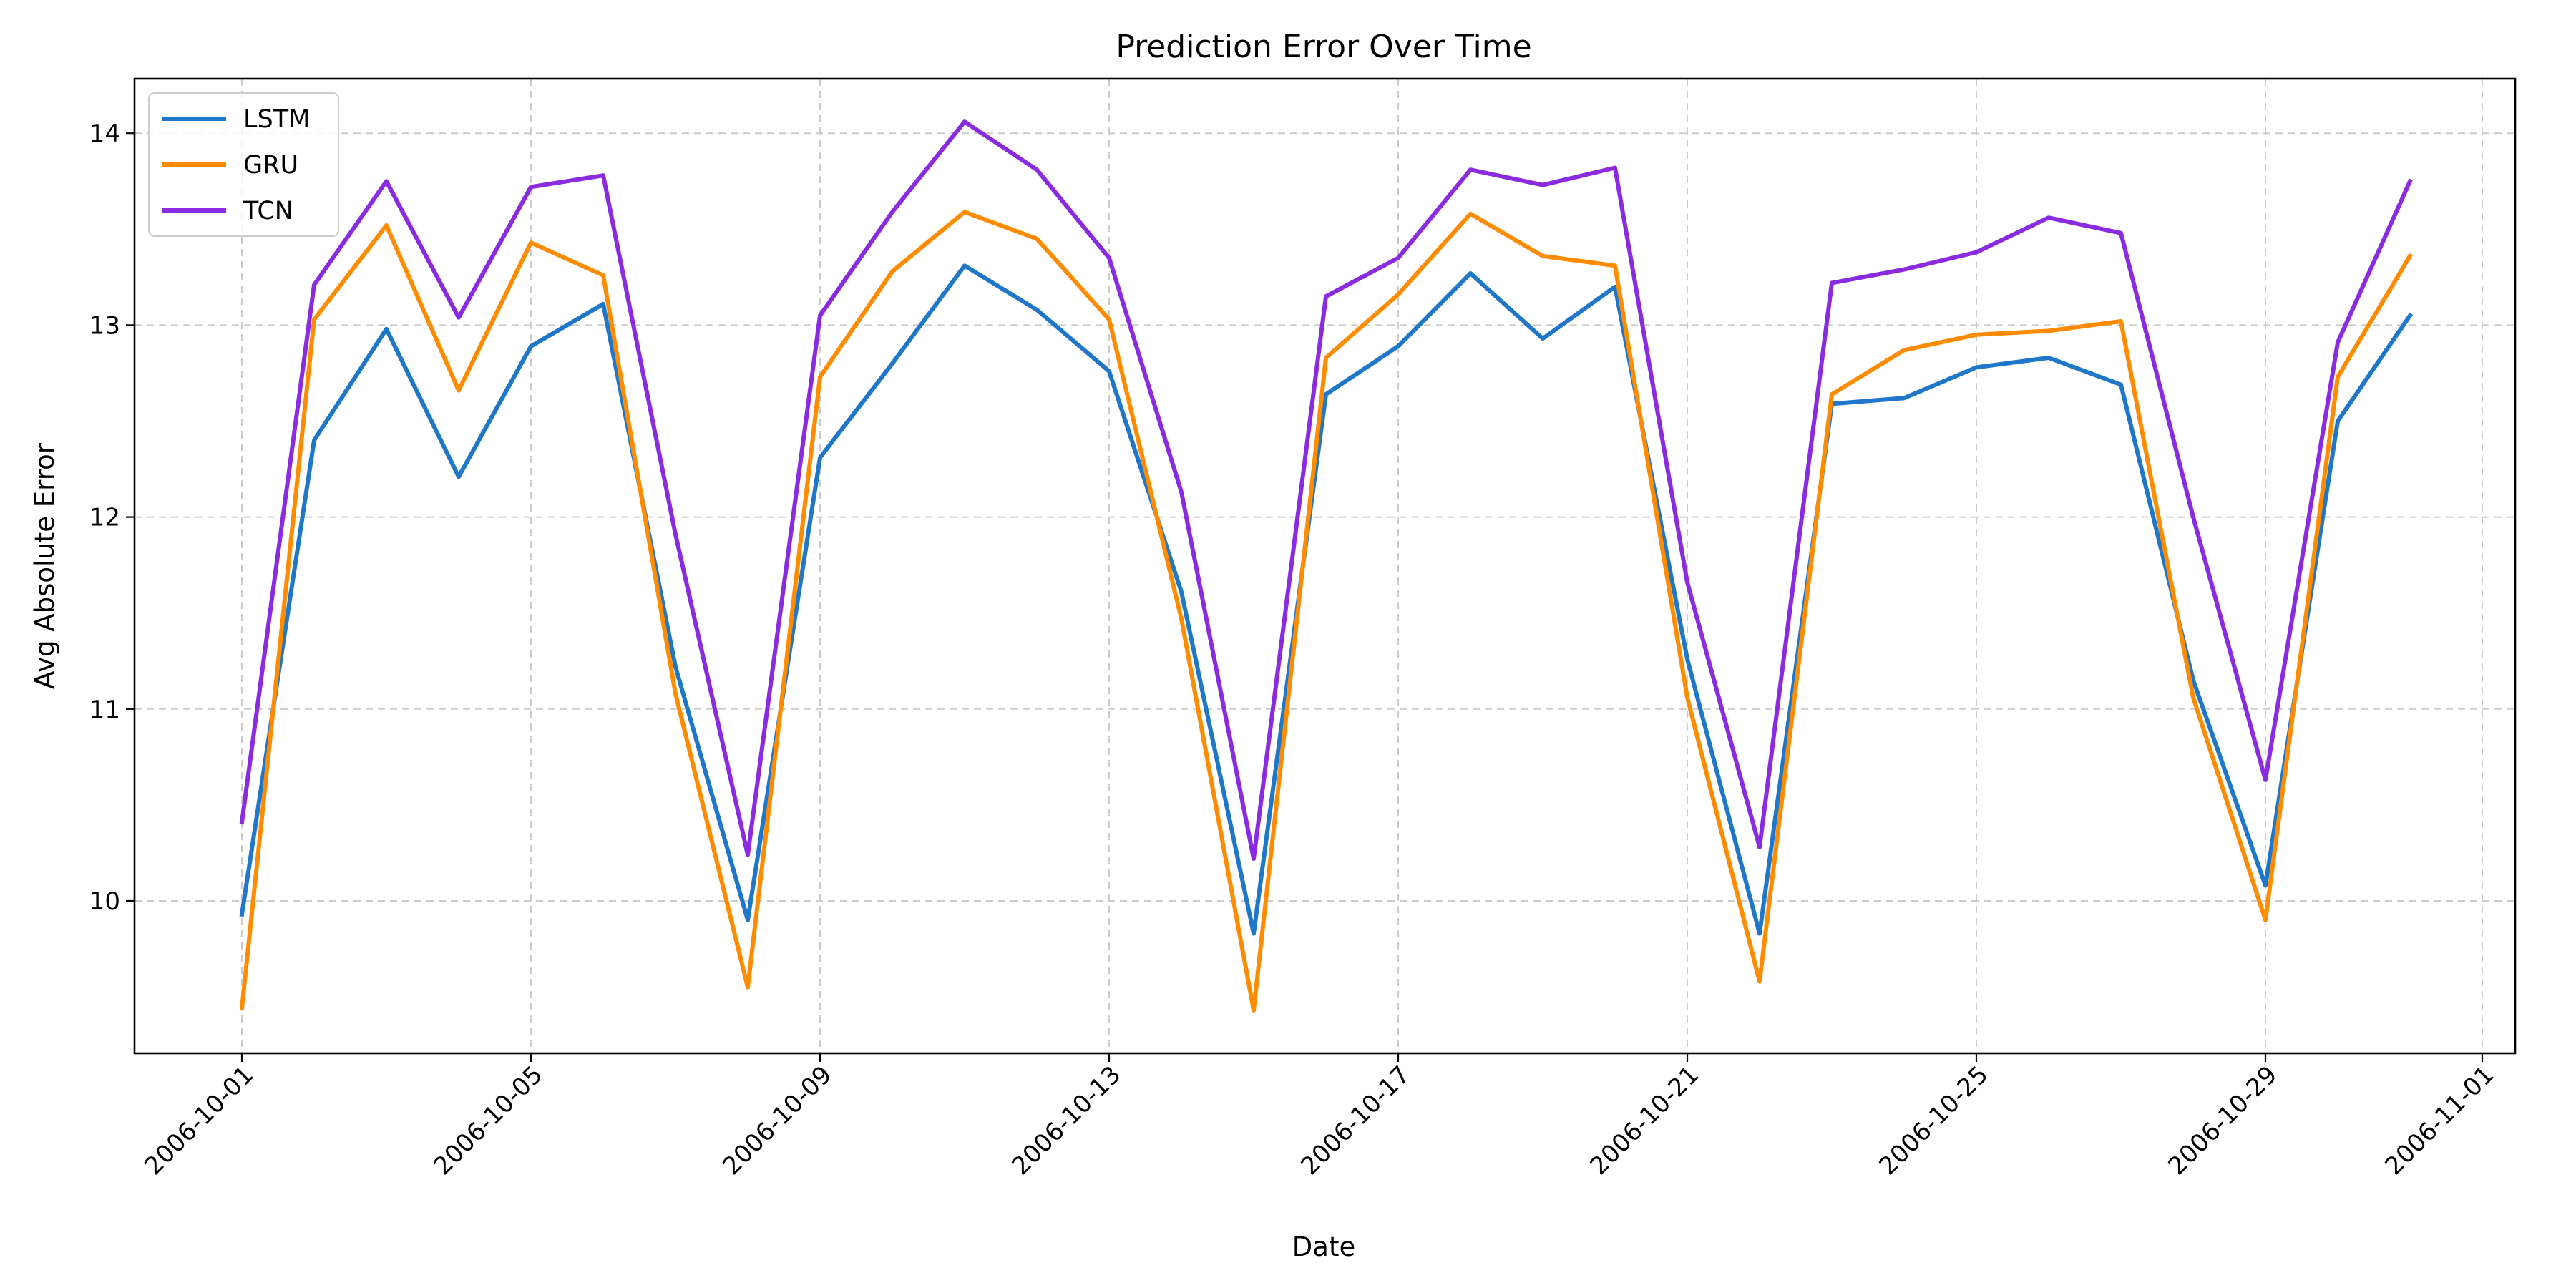 This screenshot has height=1288, width=2576. I want to click on legend-box, so click(243, 164).